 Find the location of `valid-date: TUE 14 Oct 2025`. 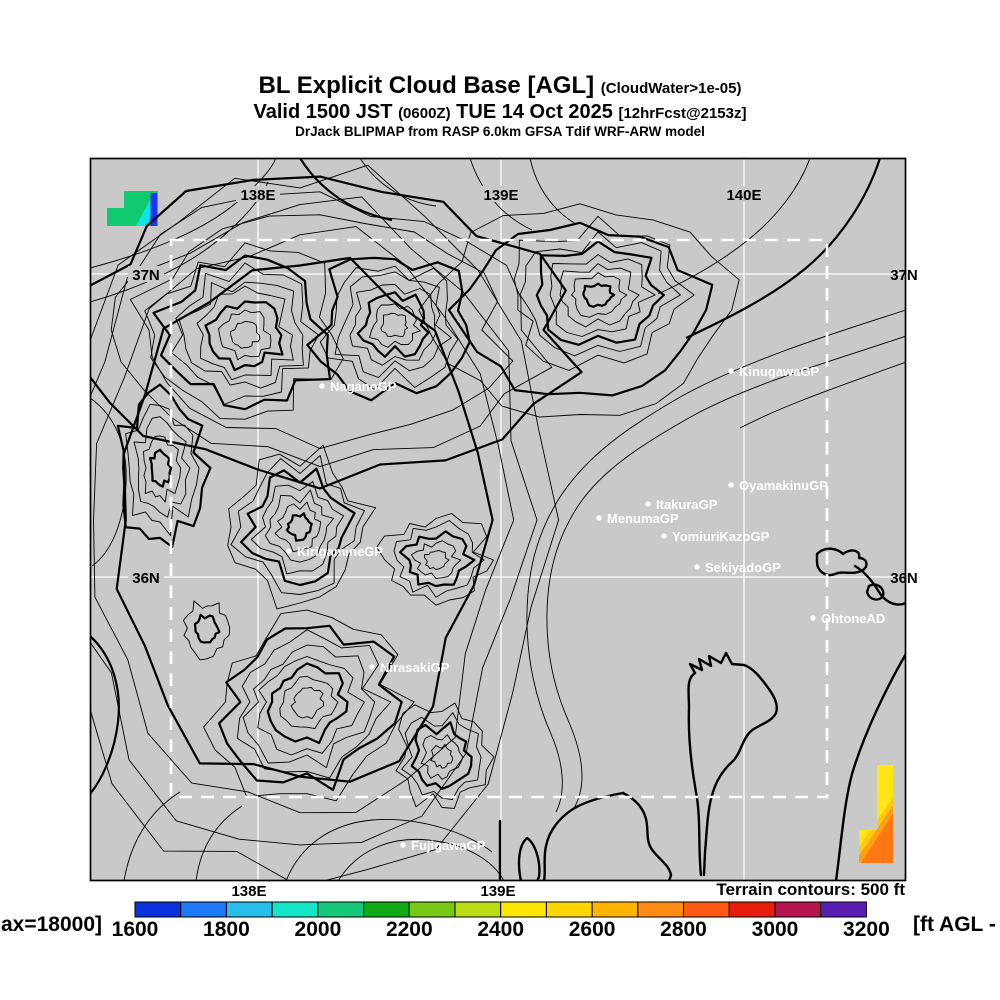

valid-date: TUE 14 Oct 2025 is located at coordinates (534, 112).